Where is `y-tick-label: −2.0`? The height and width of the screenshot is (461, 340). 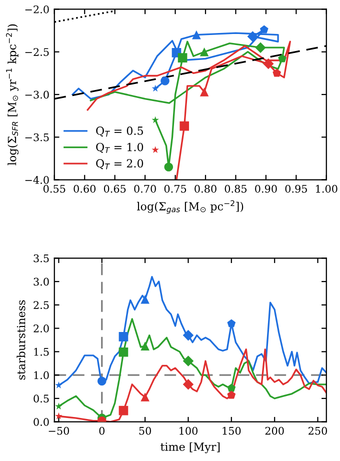 y-tick-label: −2.0 is located at coordinates (37, 9).